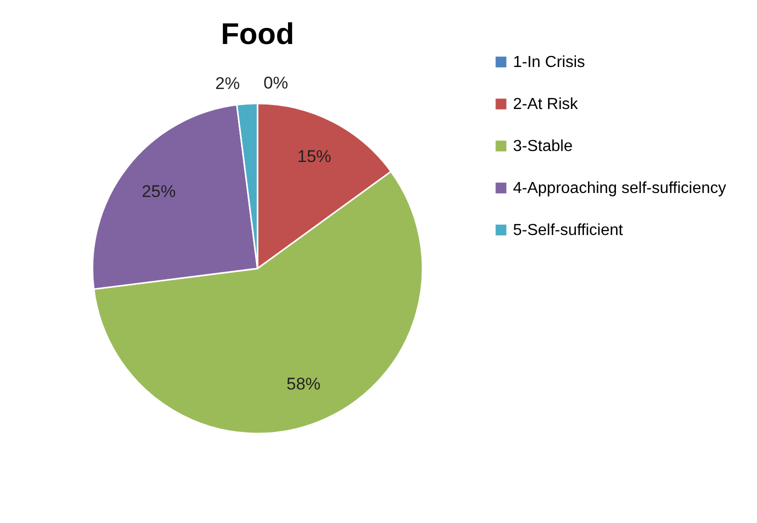 The height and width of the screenshot is (523, 757). Describe the element at coordinates (549, 62) in the screenshot. I see `legend-label: 1-In Crisis` at that location.